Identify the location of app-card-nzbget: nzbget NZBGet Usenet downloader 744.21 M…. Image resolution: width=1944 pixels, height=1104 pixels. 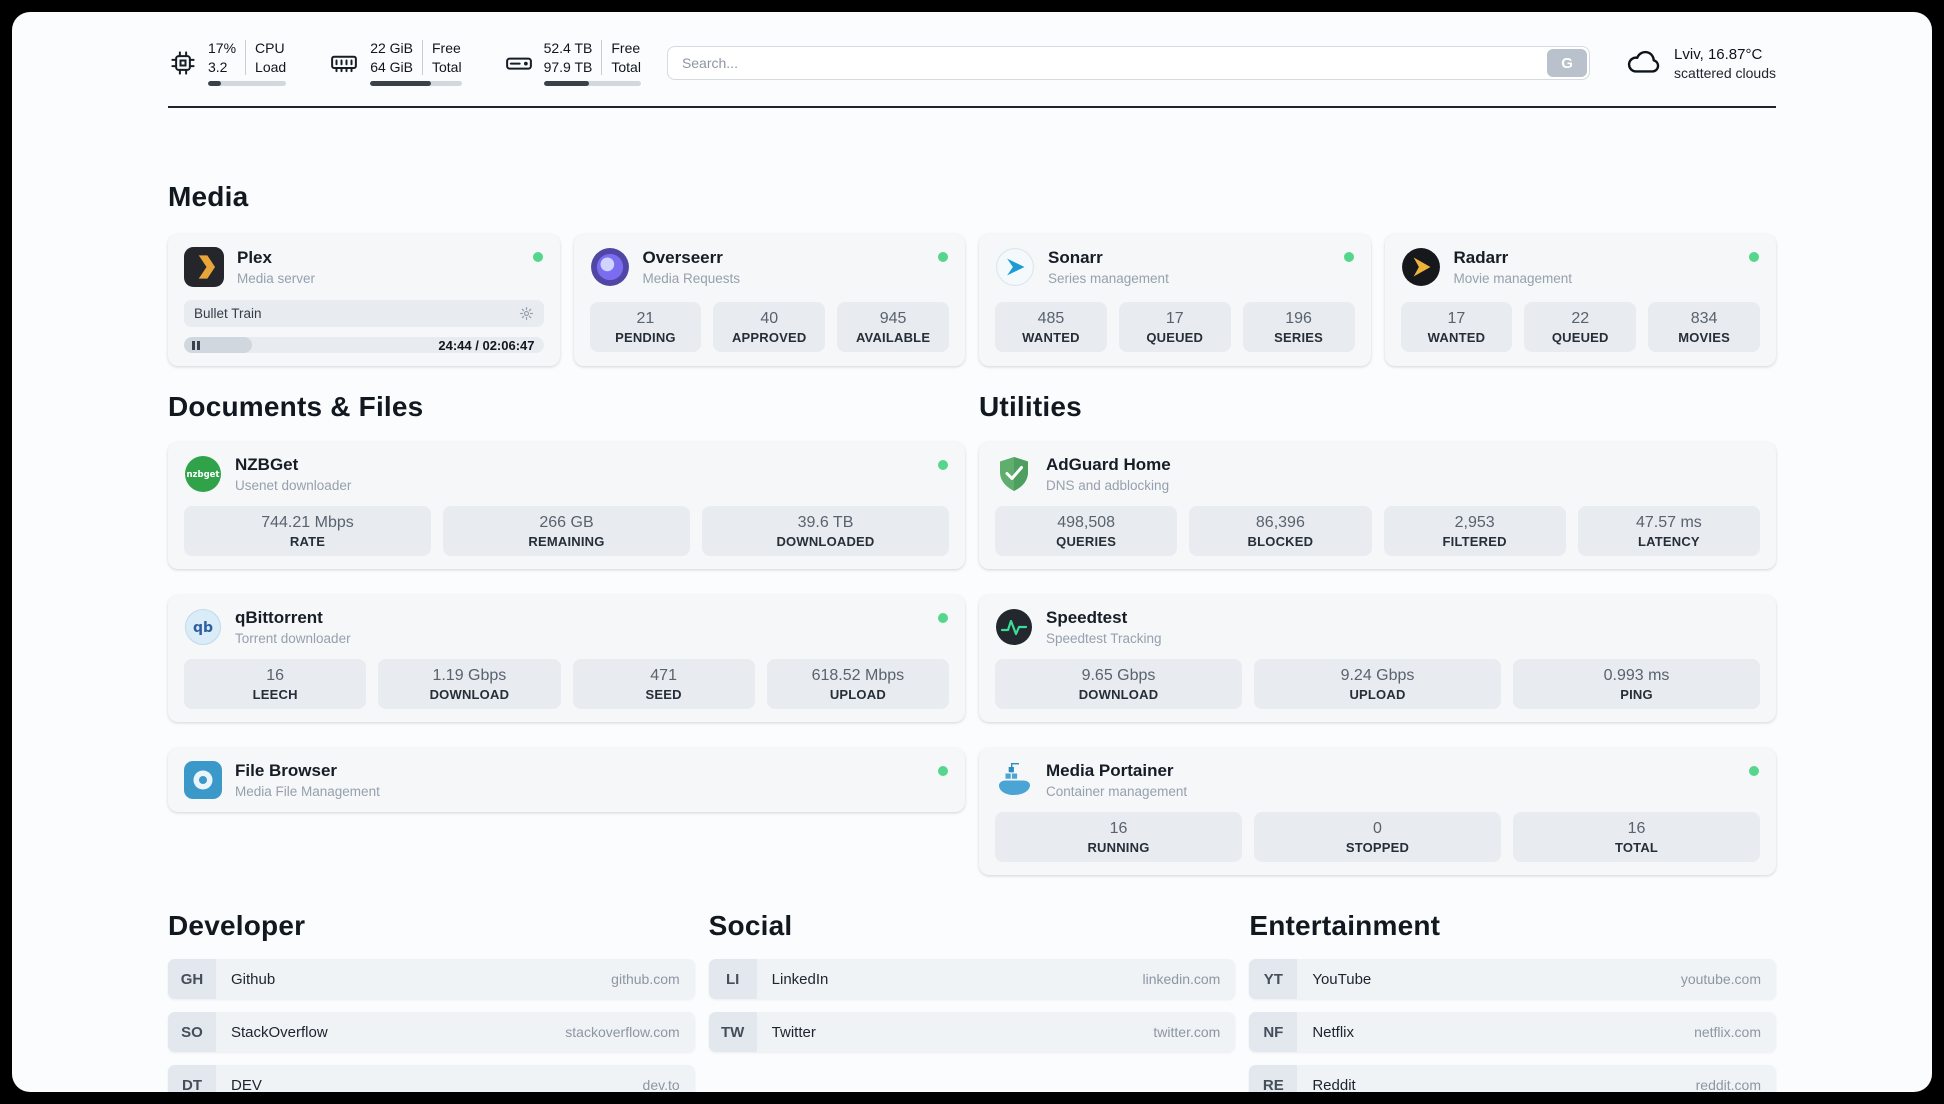
(566, 506).